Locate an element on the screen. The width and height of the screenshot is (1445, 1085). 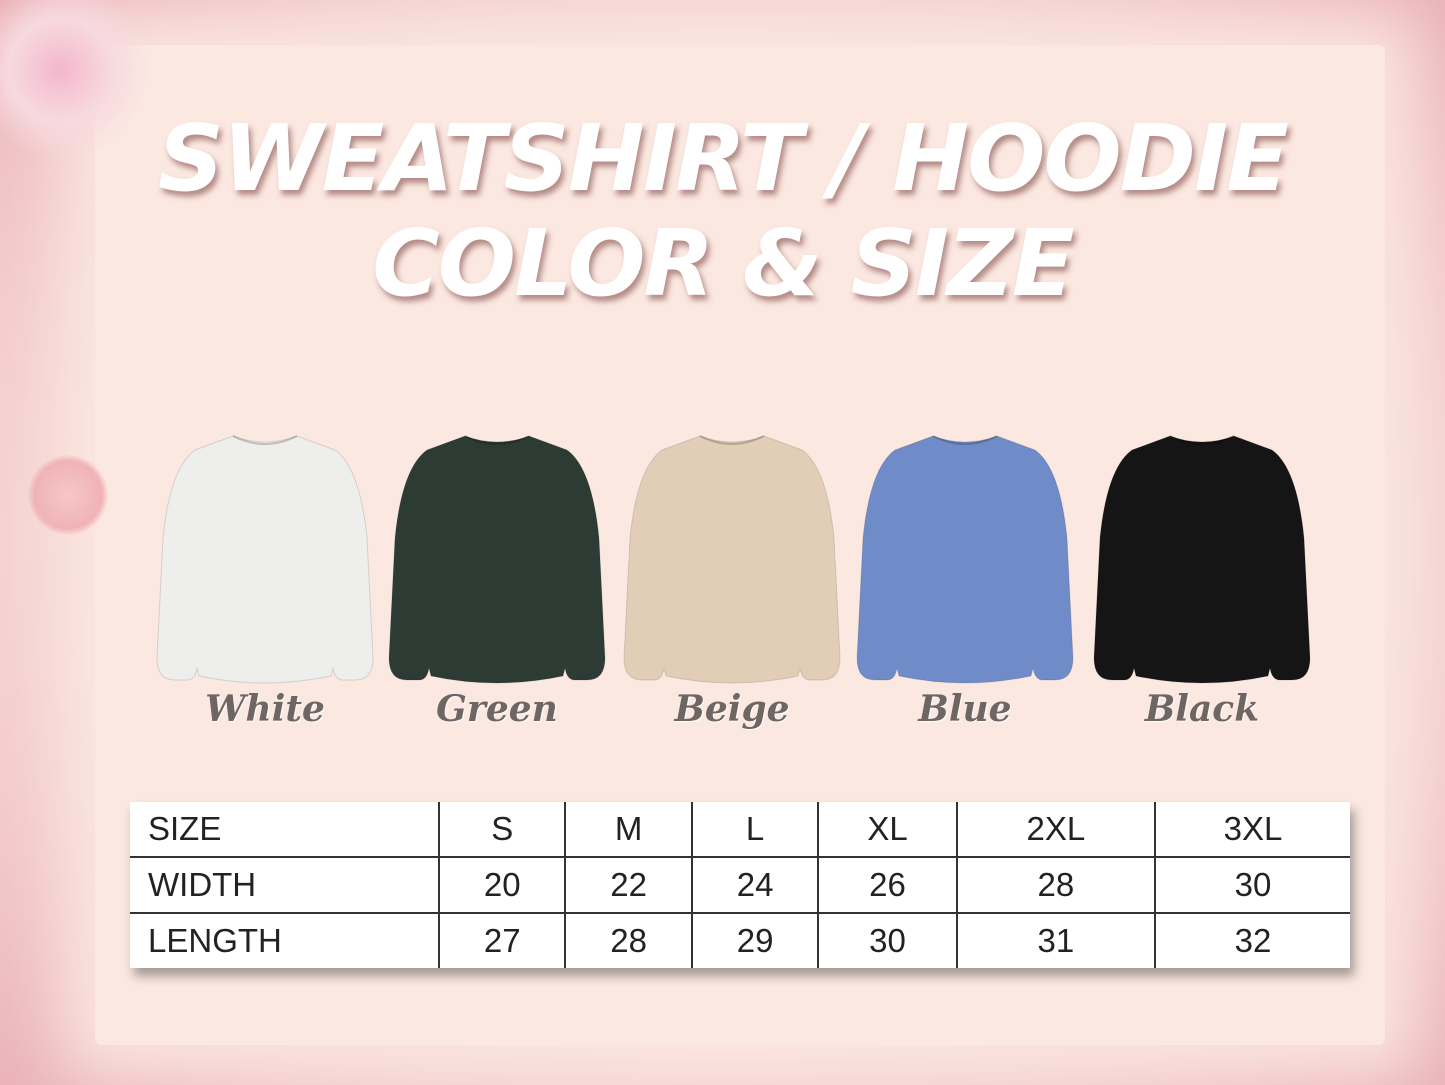
table-row: WIDTH 20 22 24 26 28 30 is located at coordinates (740, 884).